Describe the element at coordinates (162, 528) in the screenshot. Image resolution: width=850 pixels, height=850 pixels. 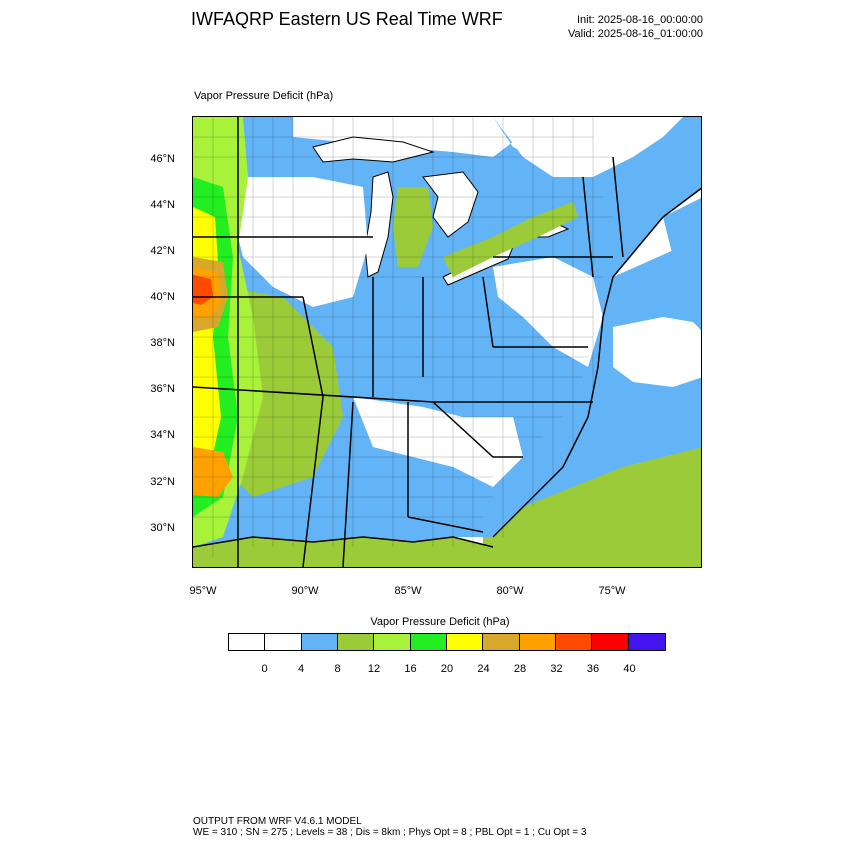
I see `lat-label-30: 30°N` at that location.